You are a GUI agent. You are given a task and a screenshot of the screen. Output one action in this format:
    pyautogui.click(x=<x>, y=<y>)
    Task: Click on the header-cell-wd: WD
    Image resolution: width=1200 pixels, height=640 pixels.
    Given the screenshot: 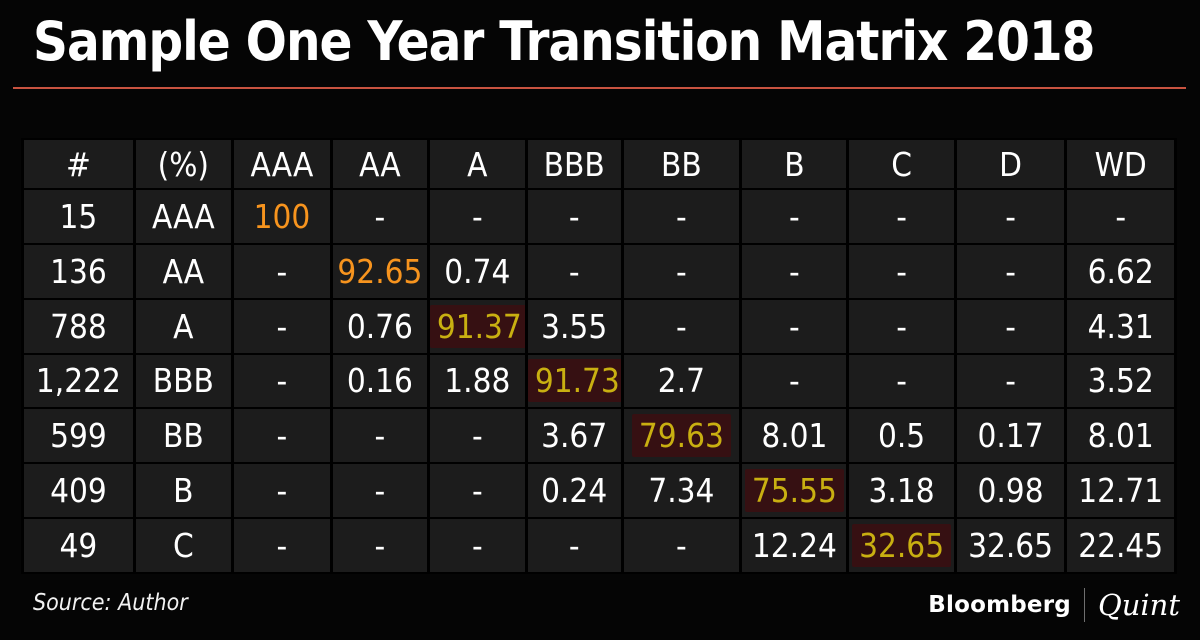 What is the action you would take?
    pyautogui.click(x=1120, y=164)
    